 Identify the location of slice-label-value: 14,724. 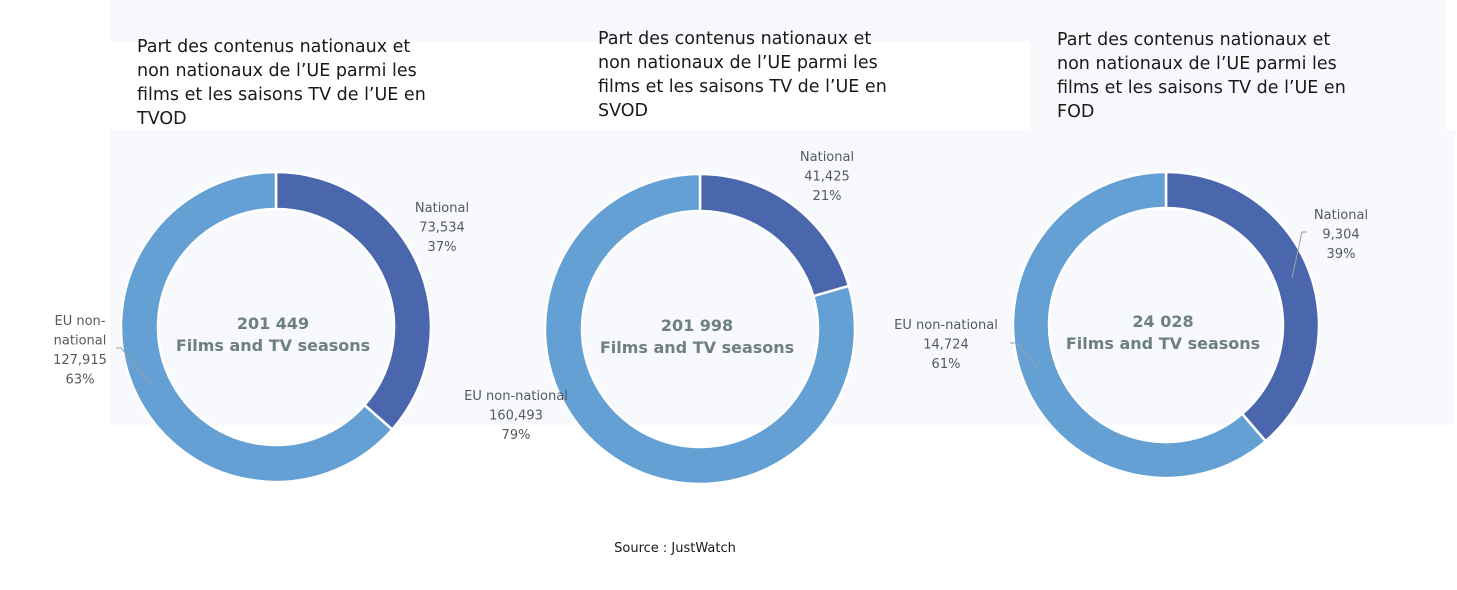
(946, 345).